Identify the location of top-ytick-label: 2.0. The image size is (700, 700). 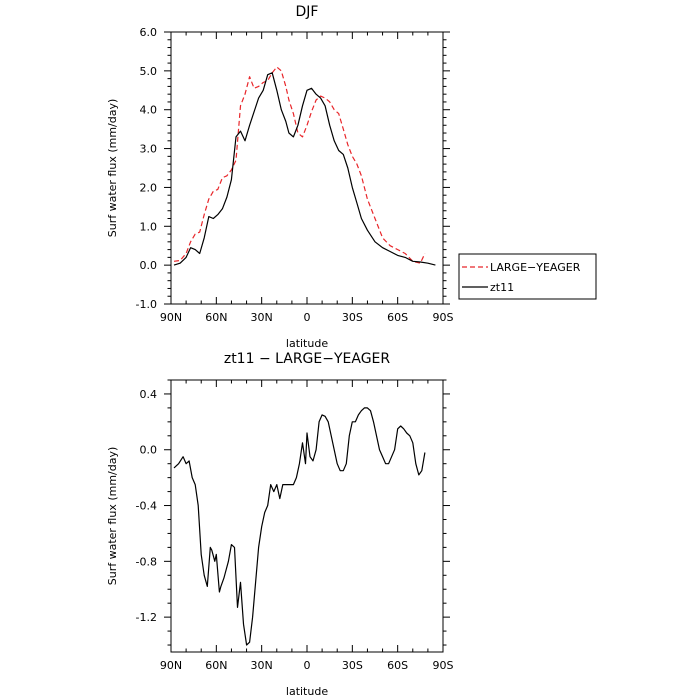
(149, 187).